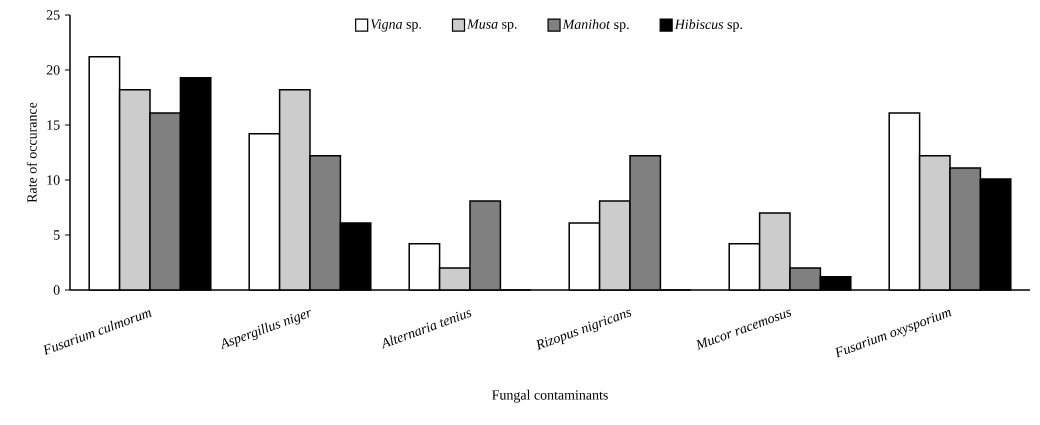 The height and width of the screenshot is (425, 1040). I want to click on y-tick-label: 20, so click(53, 70).